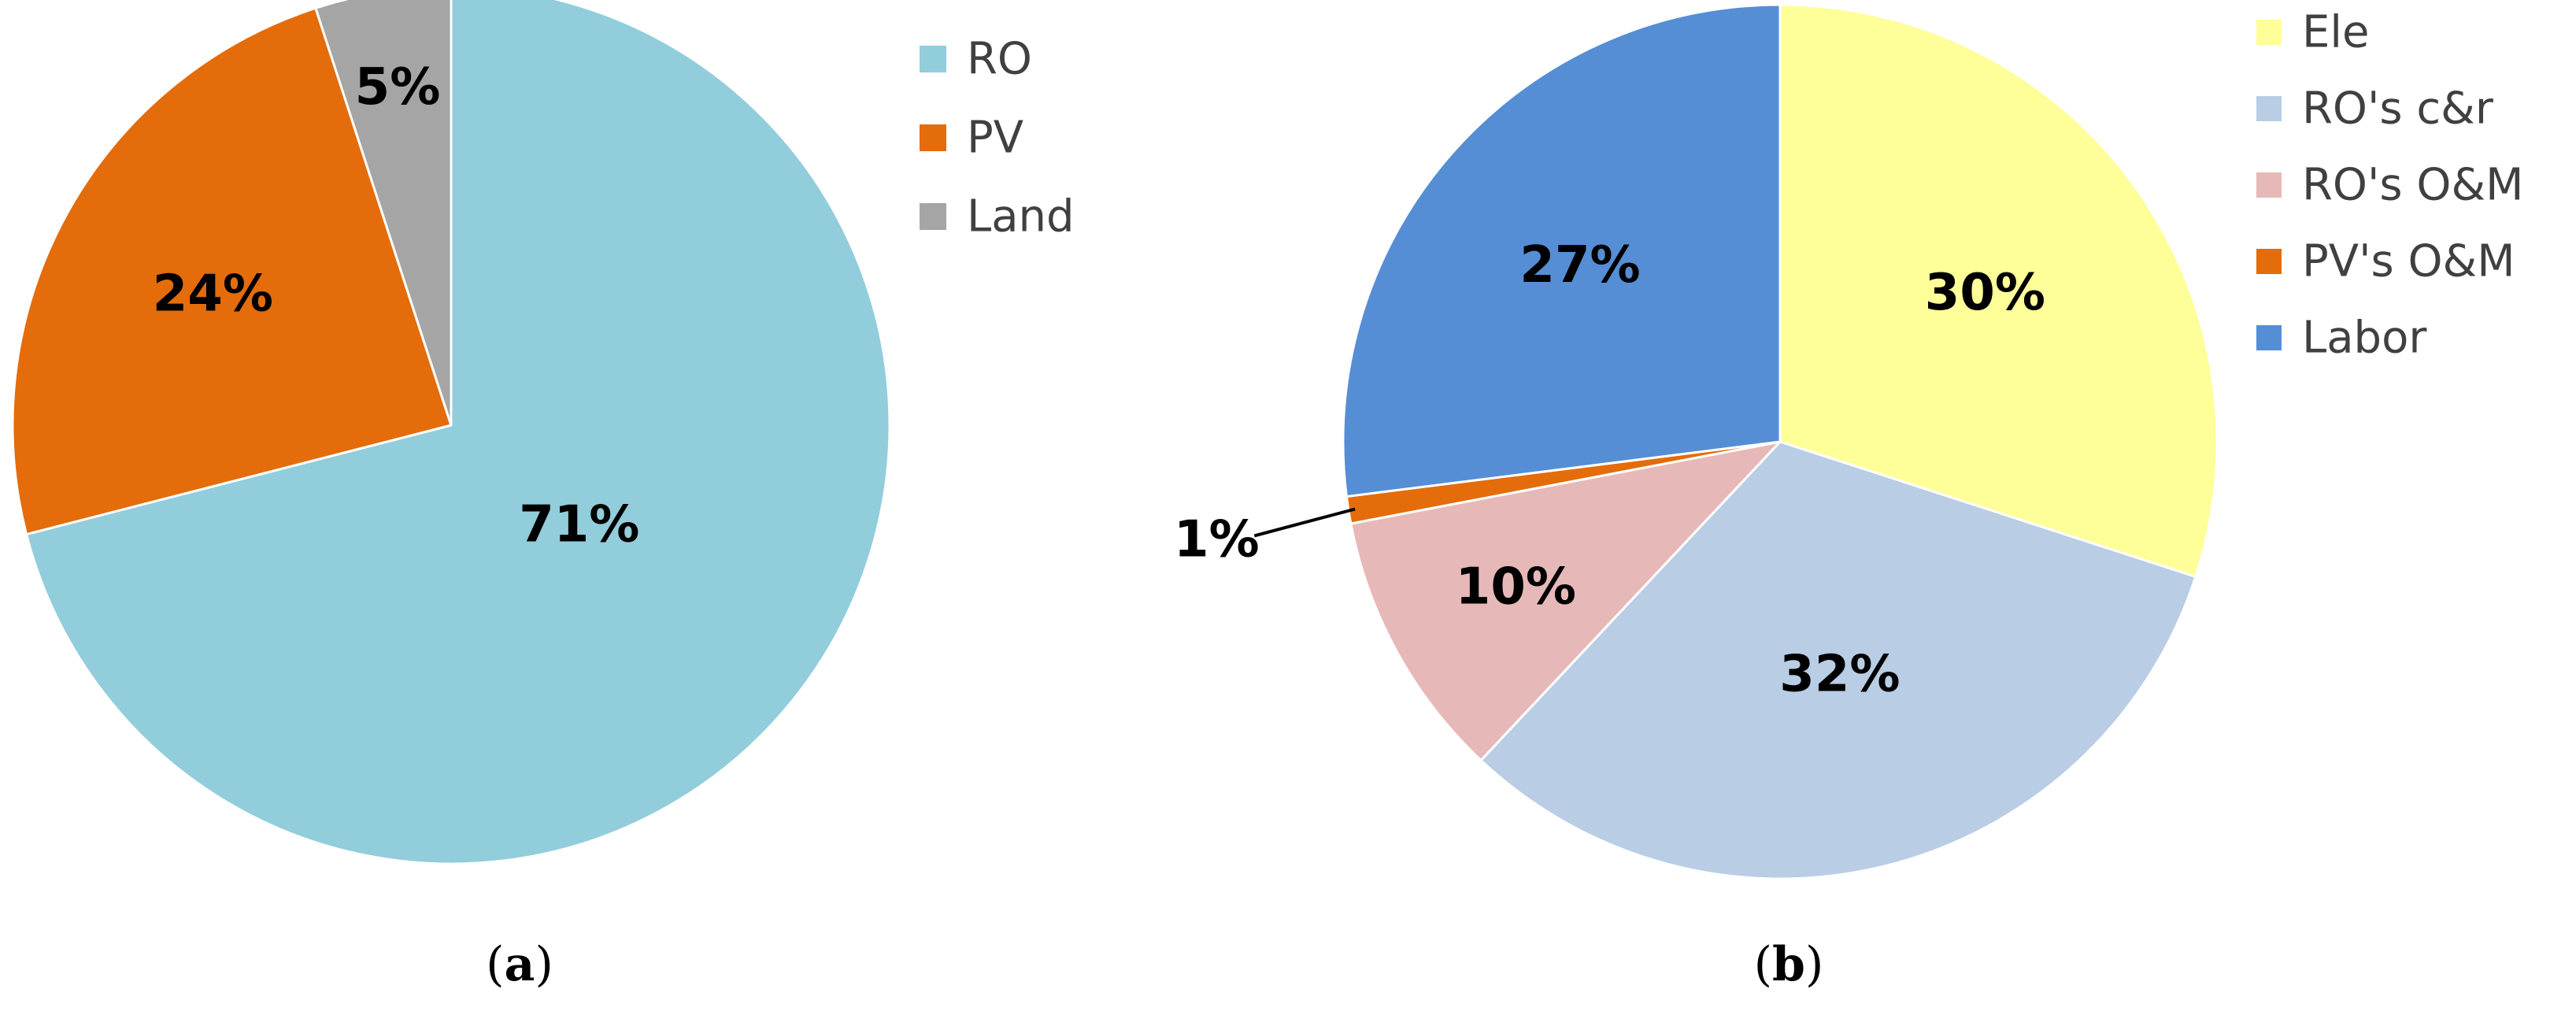  What do you see at coordinates (1789, 964) in the screenshot?
I see `panel-caption-b: (b)` at bounding box center [1789, 964].